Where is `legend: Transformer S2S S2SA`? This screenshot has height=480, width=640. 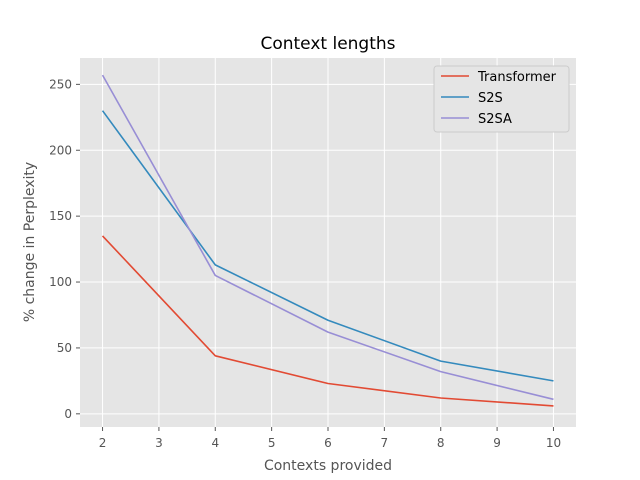
legend: Transformer S2S S2SA is located at coordinates (501, 99).